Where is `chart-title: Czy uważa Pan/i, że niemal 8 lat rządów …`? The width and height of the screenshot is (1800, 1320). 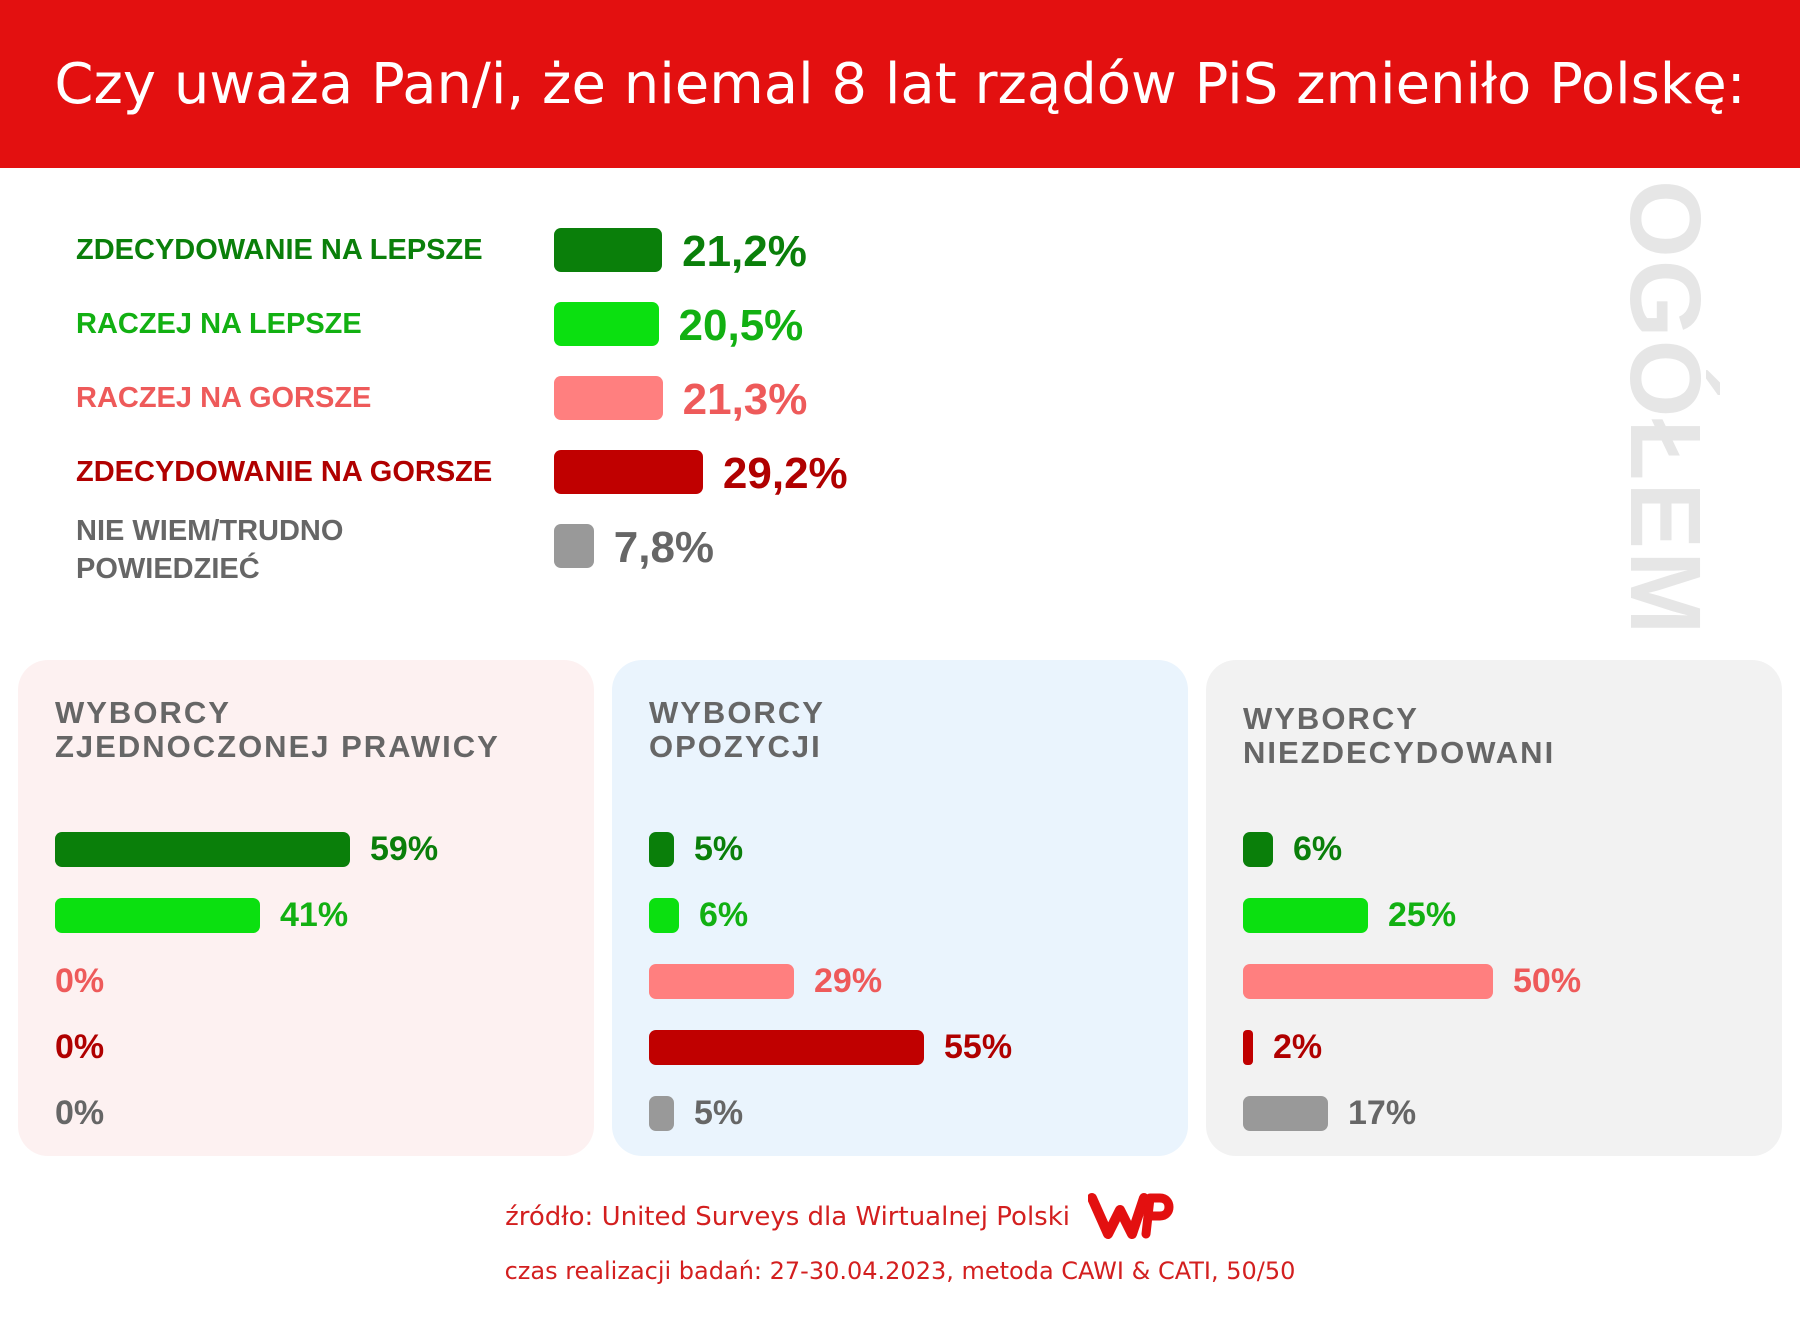
chart-title: Czy uważa Pan/i, że niemal 8 lat rządów … is located at coordinates (900, 84).